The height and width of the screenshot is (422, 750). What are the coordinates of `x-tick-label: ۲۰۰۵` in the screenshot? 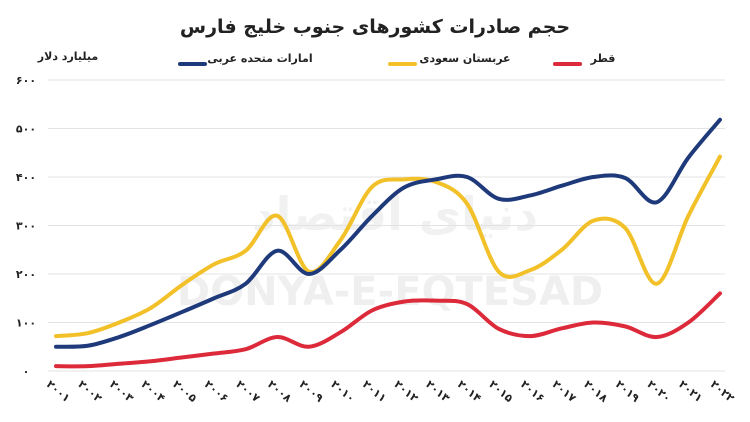 It's located at (184, 391).